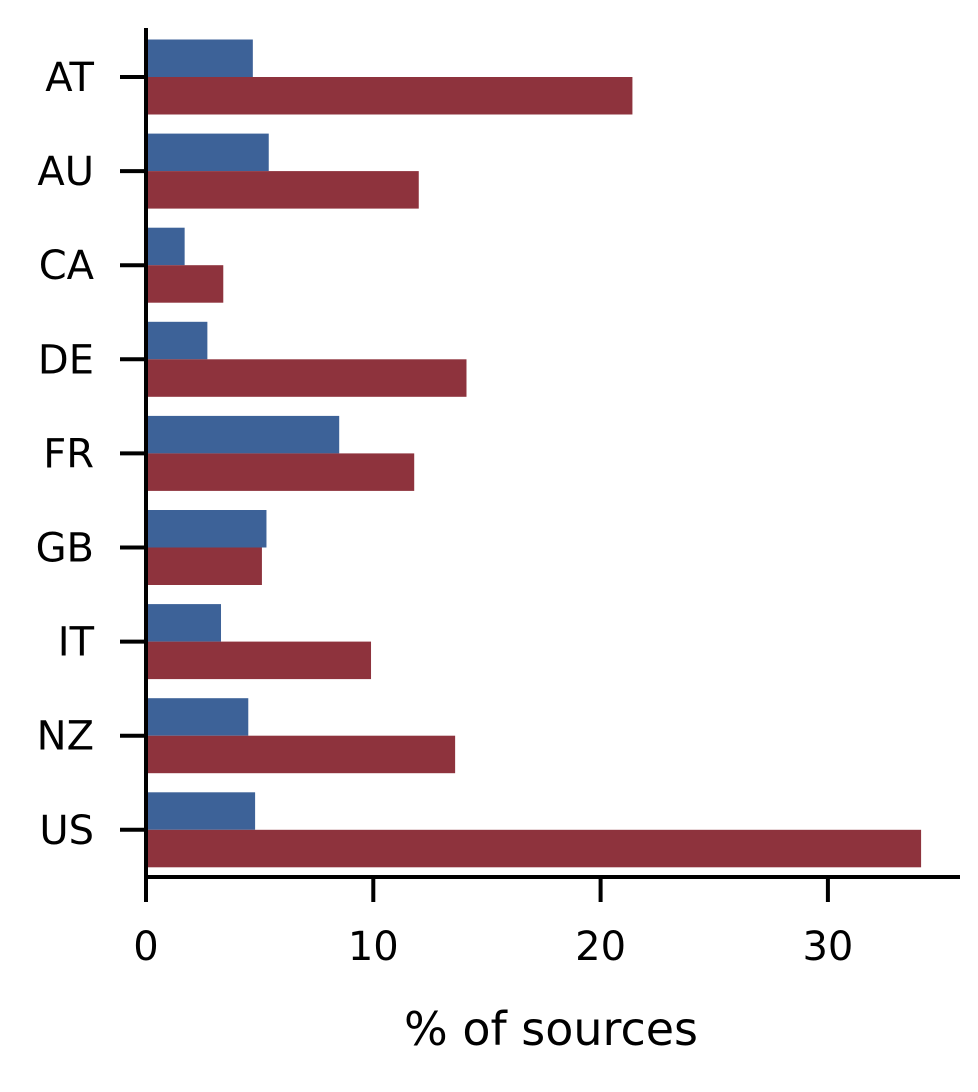  Describe the element at coordinates (76, 643) in the screenshot. I see `y-tick-label-it: IT` at that location.